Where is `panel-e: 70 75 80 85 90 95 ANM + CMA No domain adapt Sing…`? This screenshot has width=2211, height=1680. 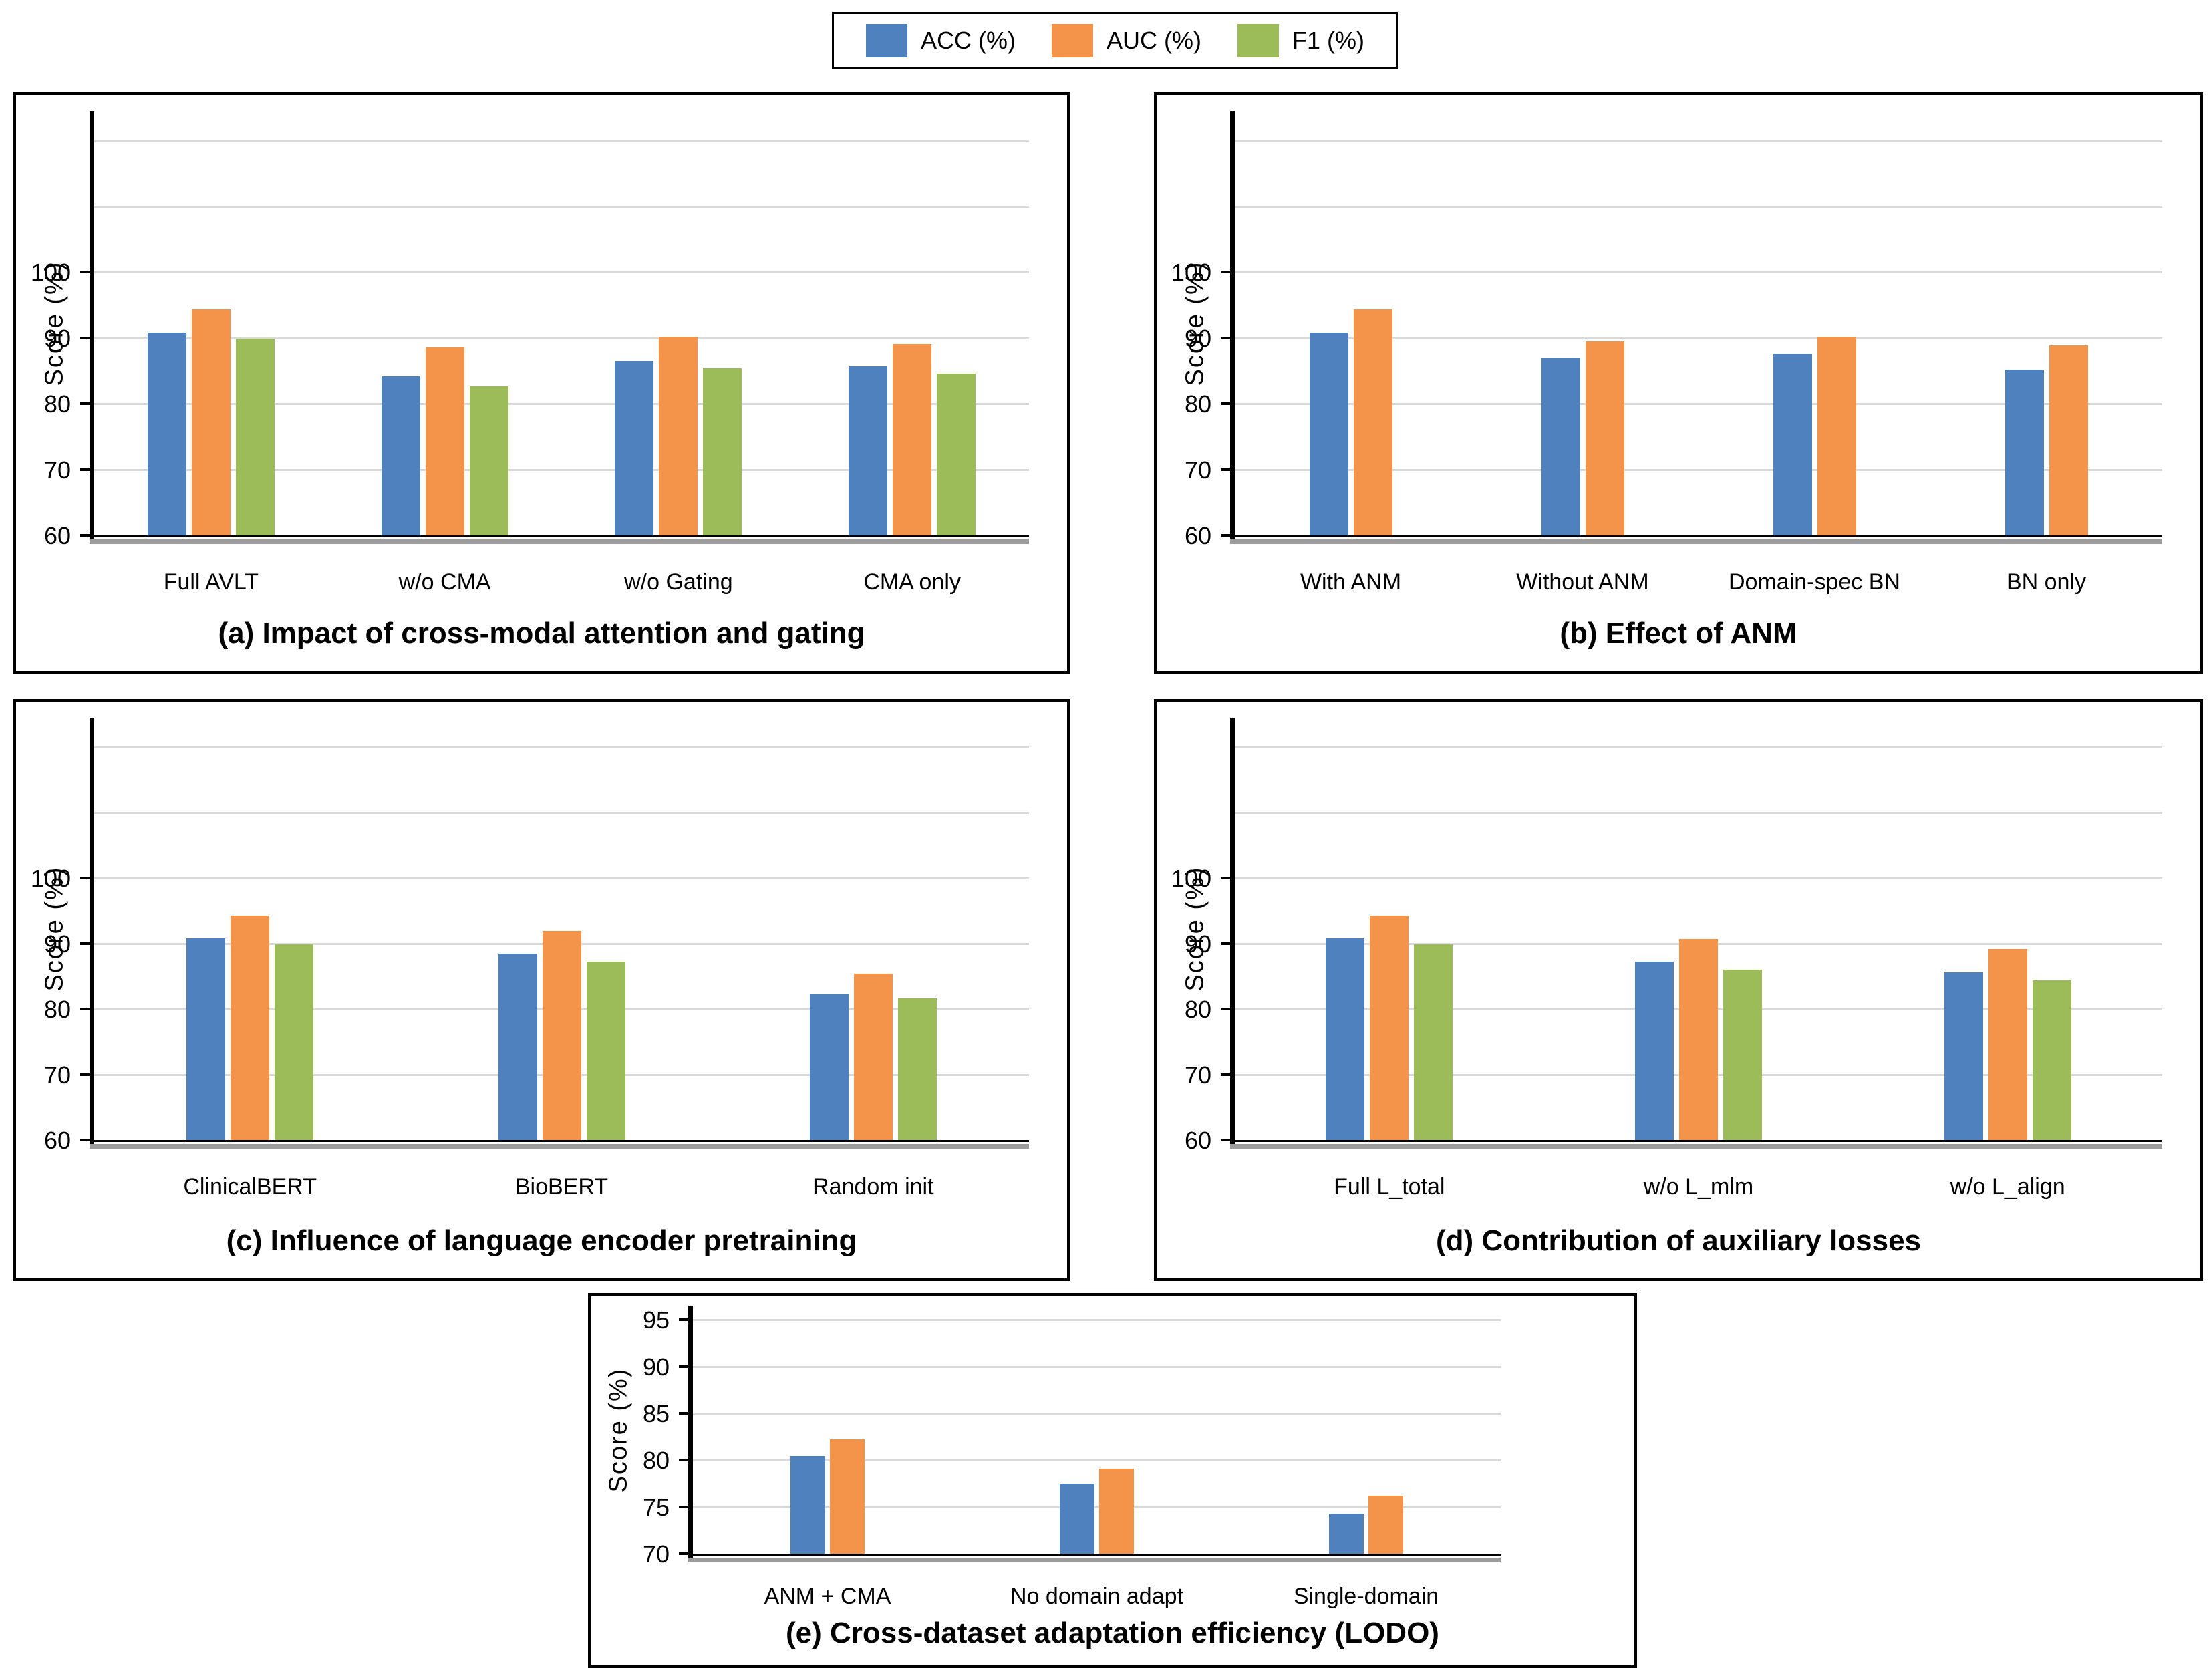 panel-e: 70 75 80 85 90 95 ANM + CMA No domain adapt Sing… is located at coordinates (1112, 1480).